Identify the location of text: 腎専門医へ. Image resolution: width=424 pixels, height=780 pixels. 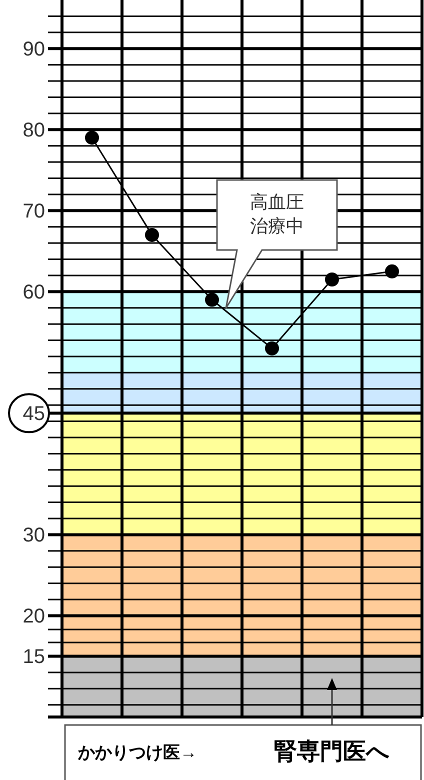
(332, 751).